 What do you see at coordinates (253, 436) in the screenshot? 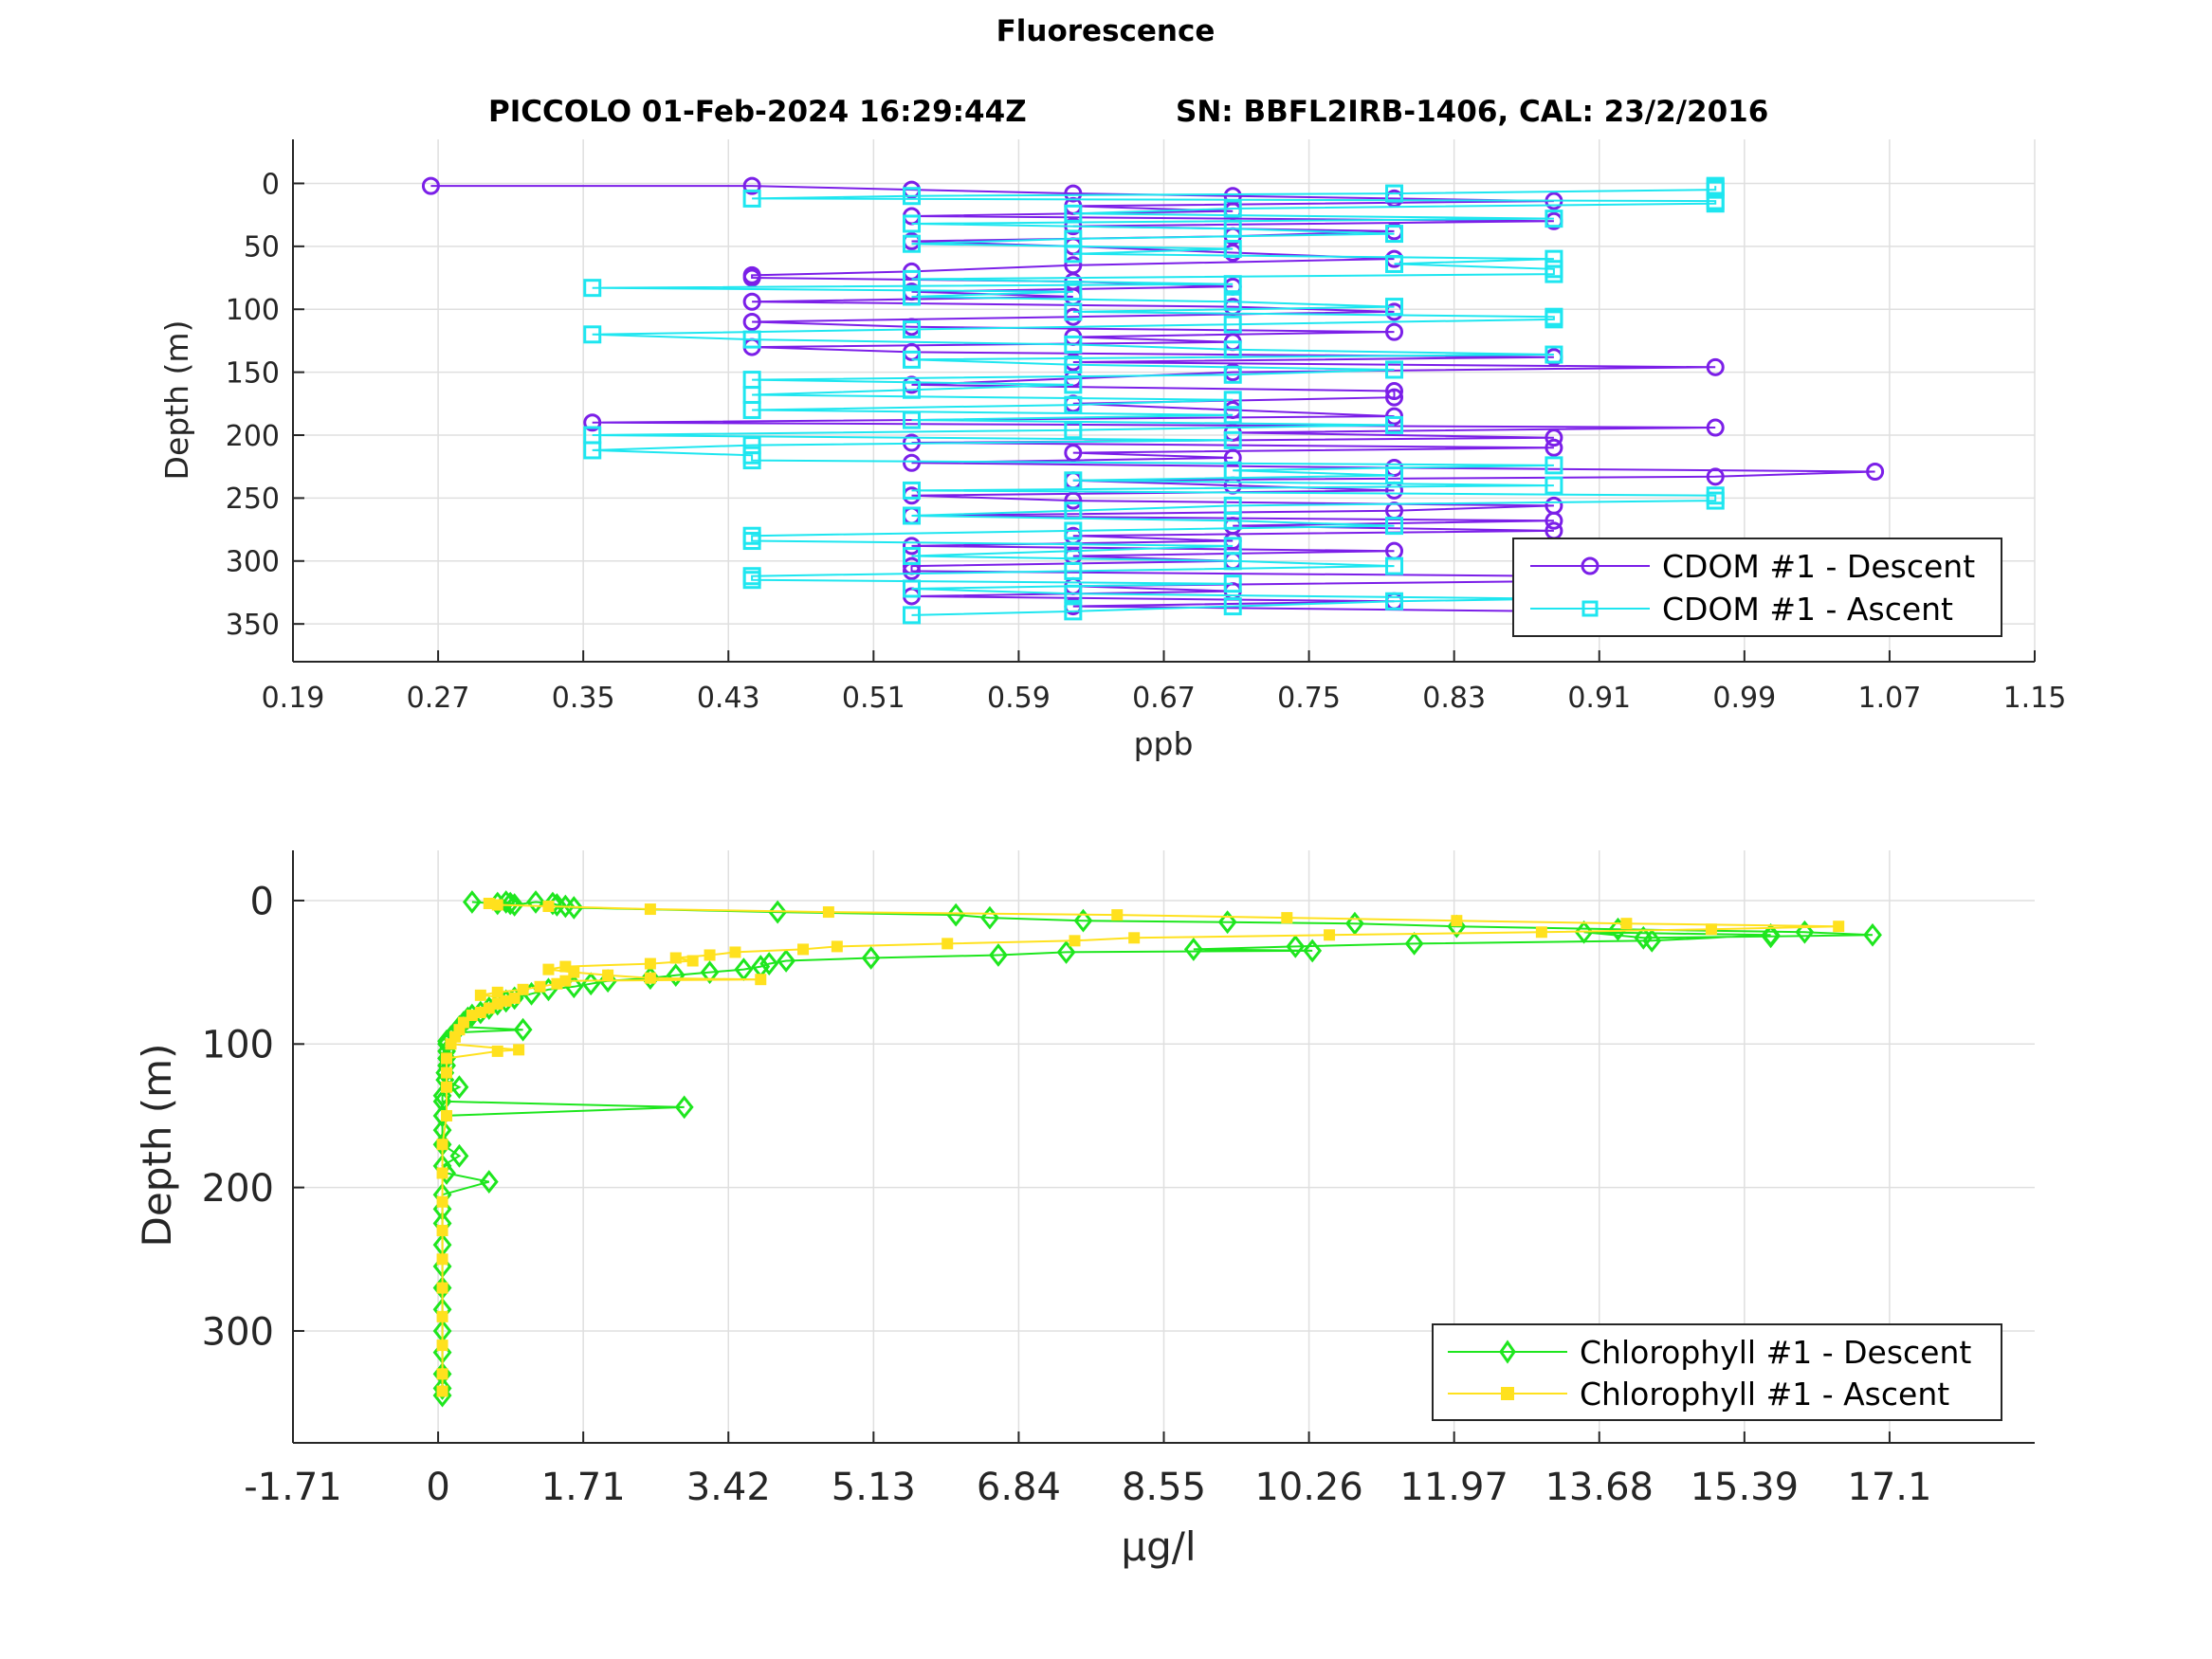
I see `y-tick-label: 200` at bounding box center [253, 436].